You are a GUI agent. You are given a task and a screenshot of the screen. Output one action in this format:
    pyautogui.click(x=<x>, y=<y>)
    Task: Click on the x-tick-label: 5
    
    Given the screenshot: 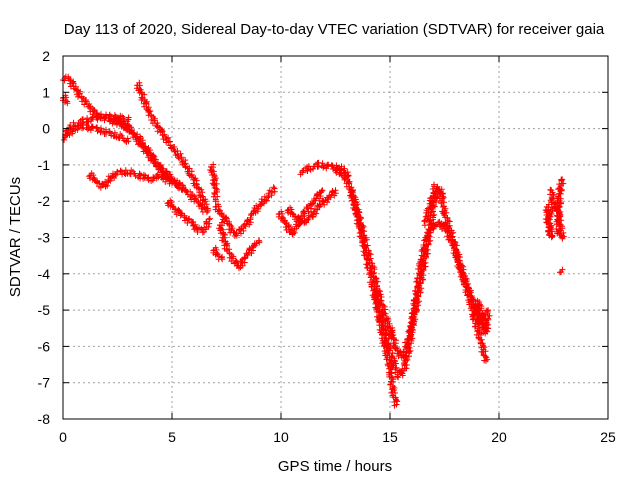 What is the action you would take?
    pyautogui.click(x=172, y=437)
    